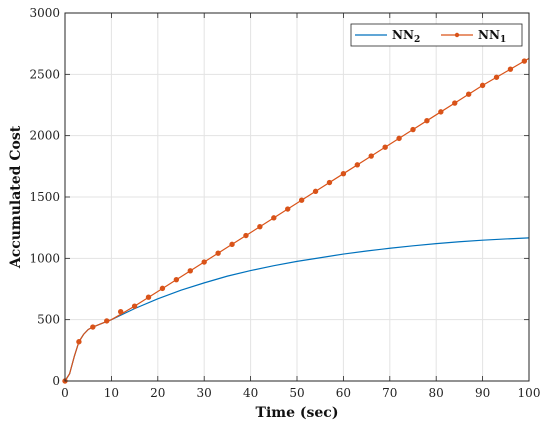  What do you see at coordinates (457, 35) in the screenshot?
I see `legend-swatch-marker` at bounding box center [457, 35].